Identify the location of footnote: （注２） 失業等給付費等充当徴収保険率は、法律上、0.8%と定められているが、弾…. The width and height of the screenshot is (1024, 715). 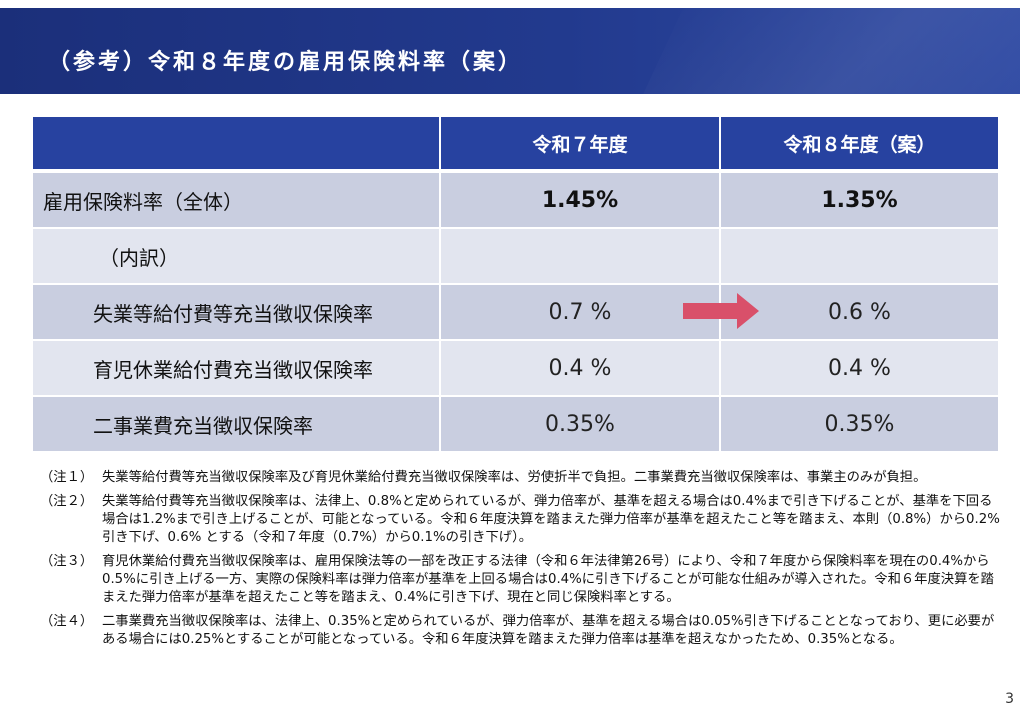
(522, 520).